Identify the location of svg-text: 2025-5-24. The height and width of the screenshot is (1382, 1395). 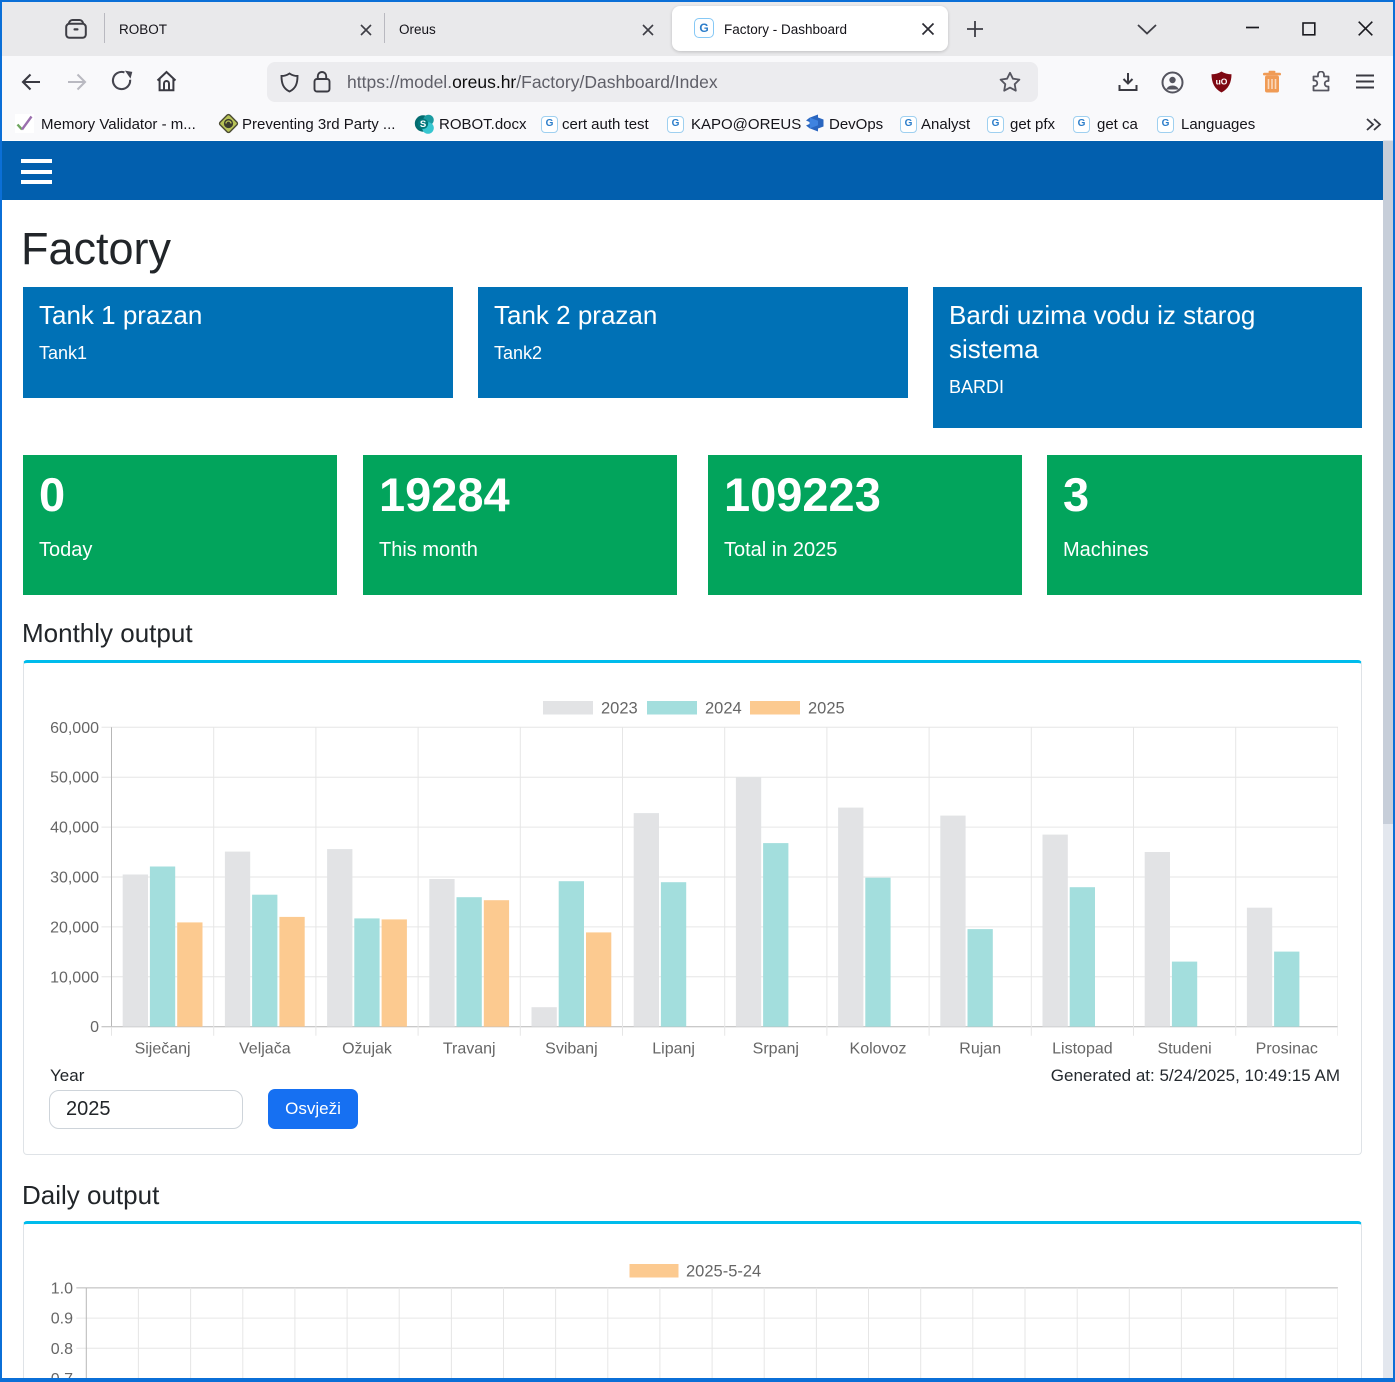
(723, 1272).